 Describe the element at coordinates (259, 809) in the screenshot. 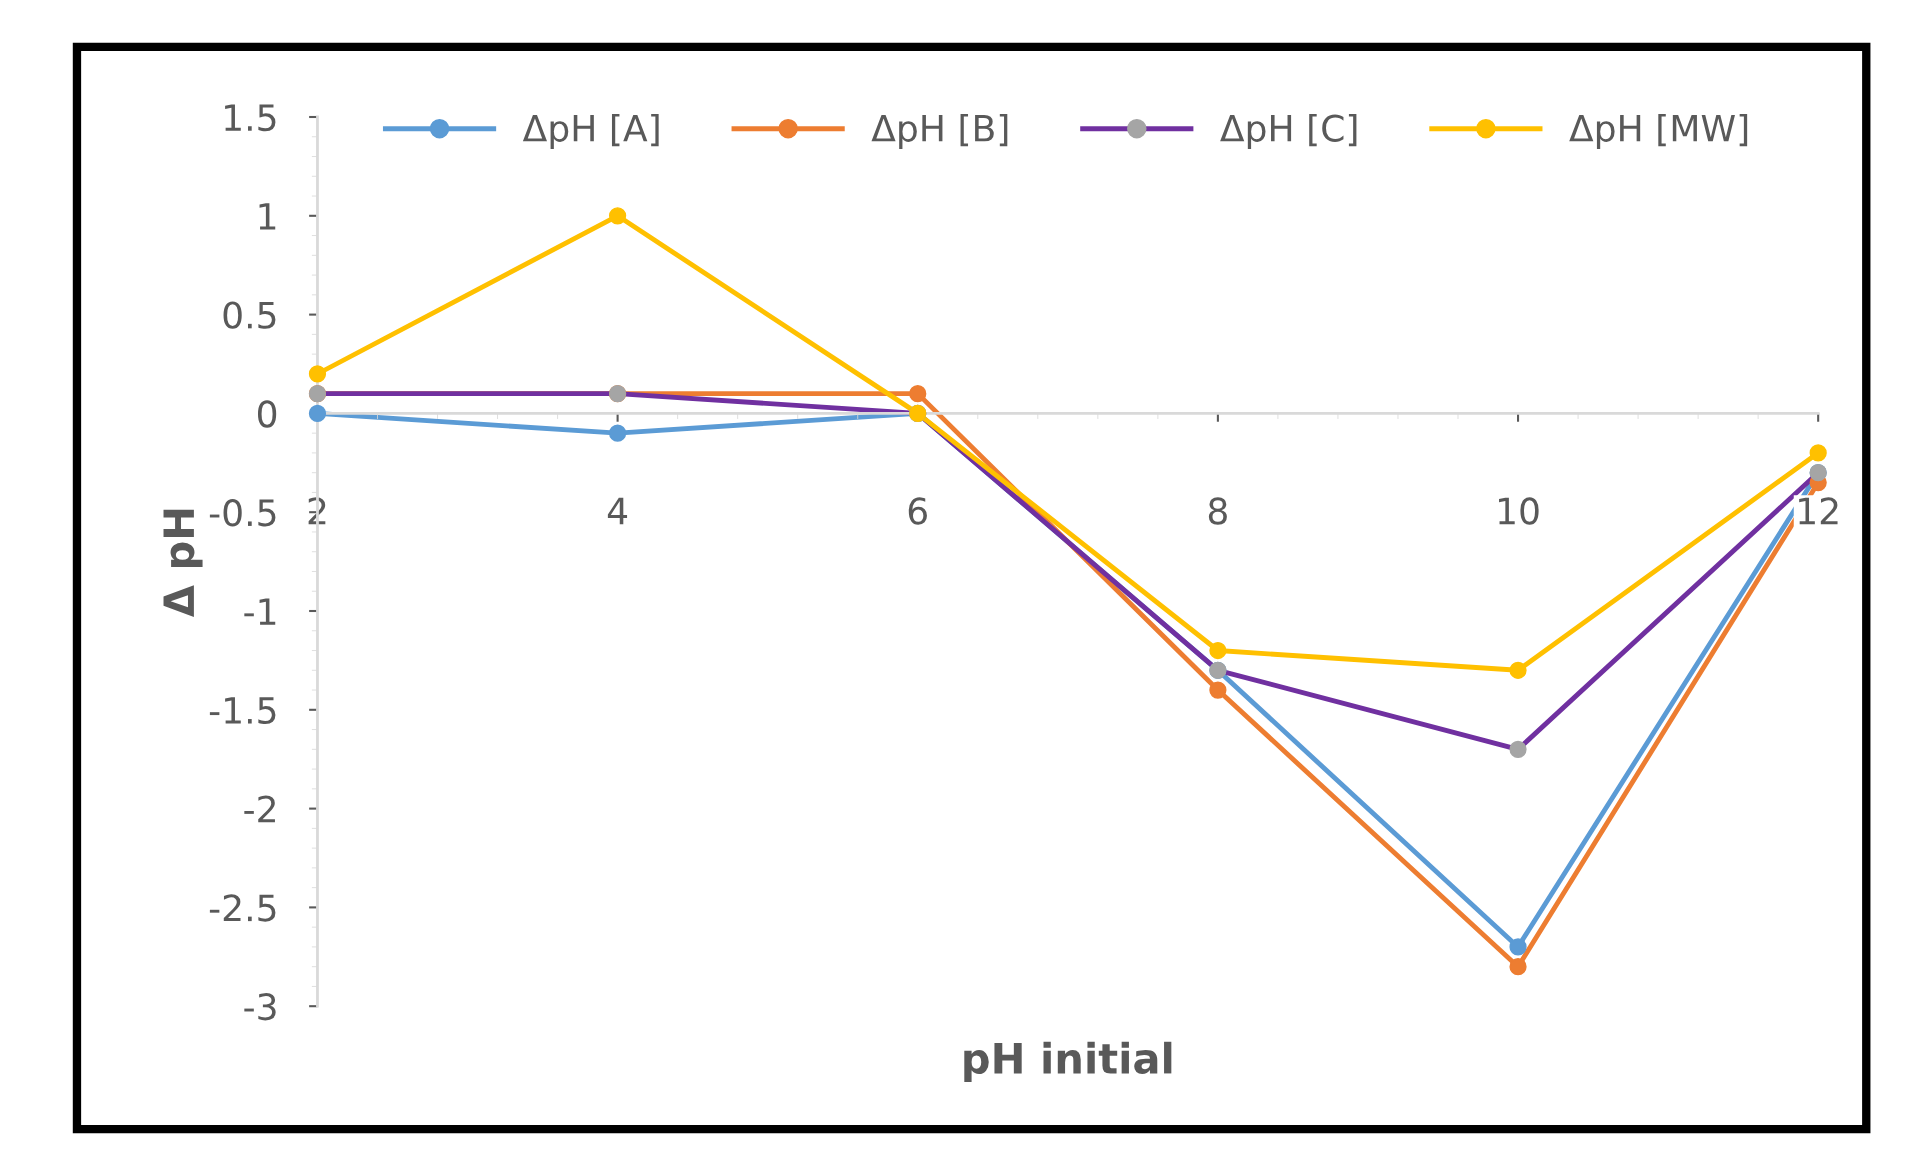

I see `y-tick-label: -2` at that location.